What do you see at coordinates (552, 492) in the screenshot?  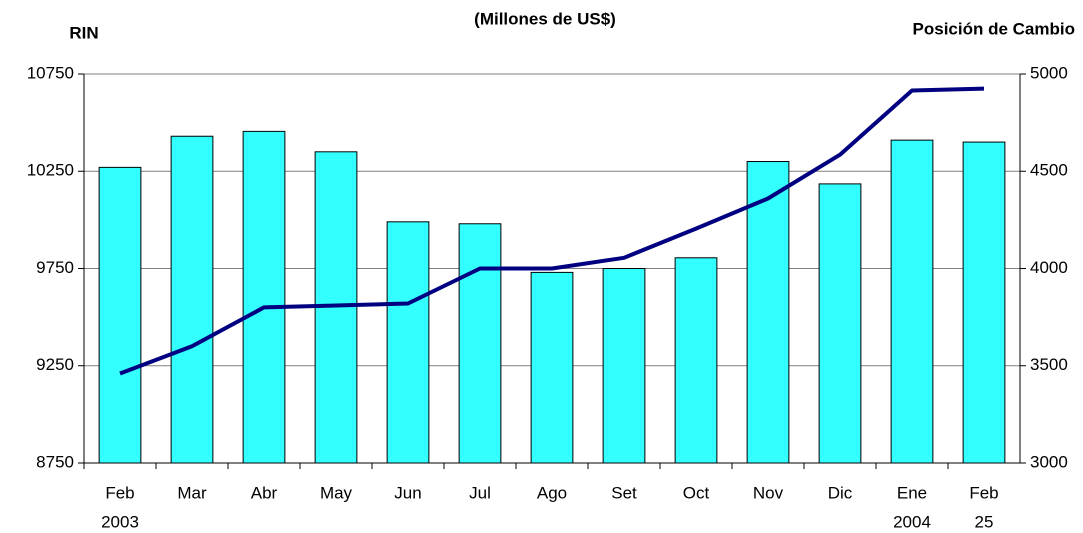 I see `x-tick-label: Ago` at bounding box center [552, 492].